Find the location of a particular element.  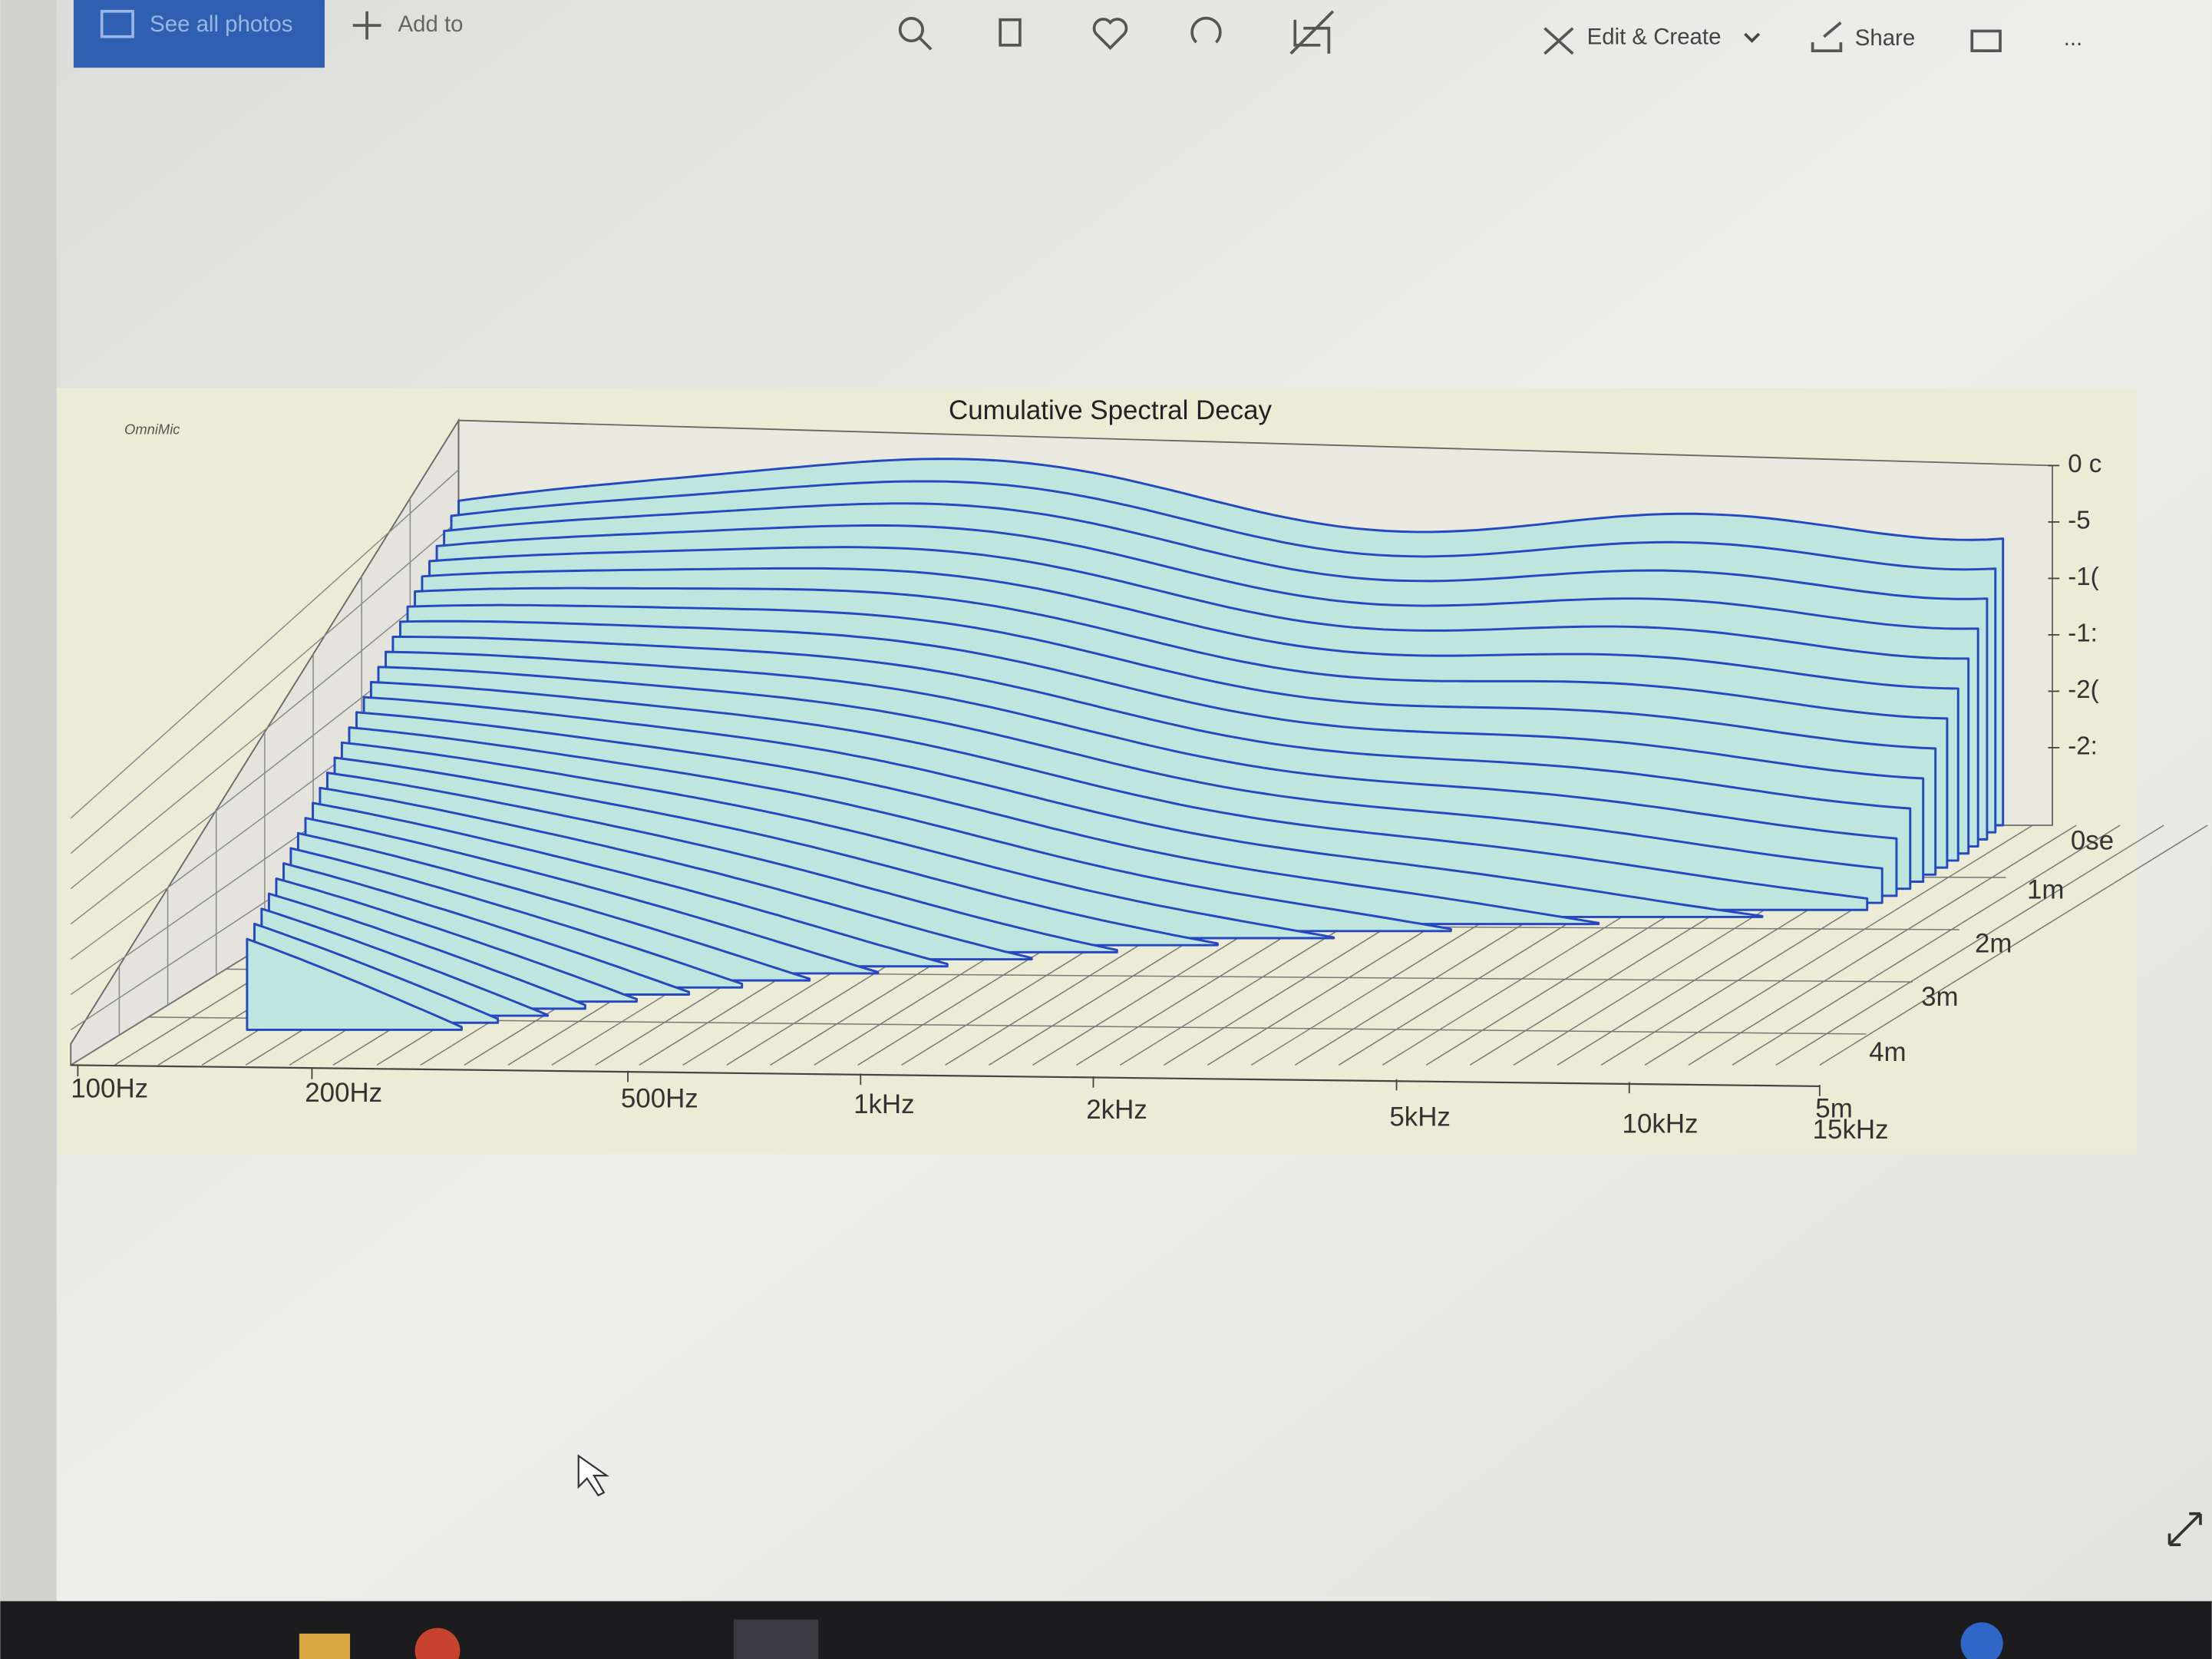

x-tick-label: 100Hz is located at coordinates (109, 1089).